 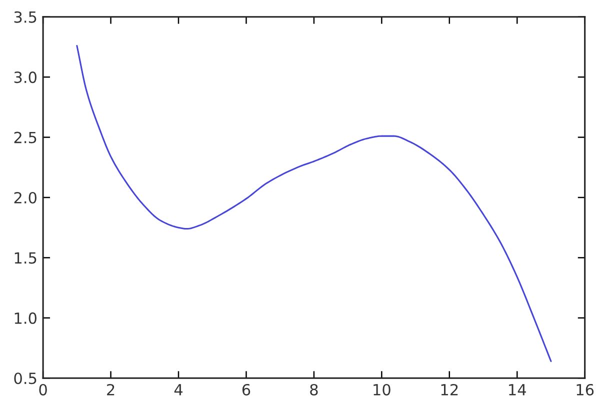 What do you see at coordinates (25, 78) in the screenshot?
I see `y-tick-label: 3.0` at bounding box center [25, 78].